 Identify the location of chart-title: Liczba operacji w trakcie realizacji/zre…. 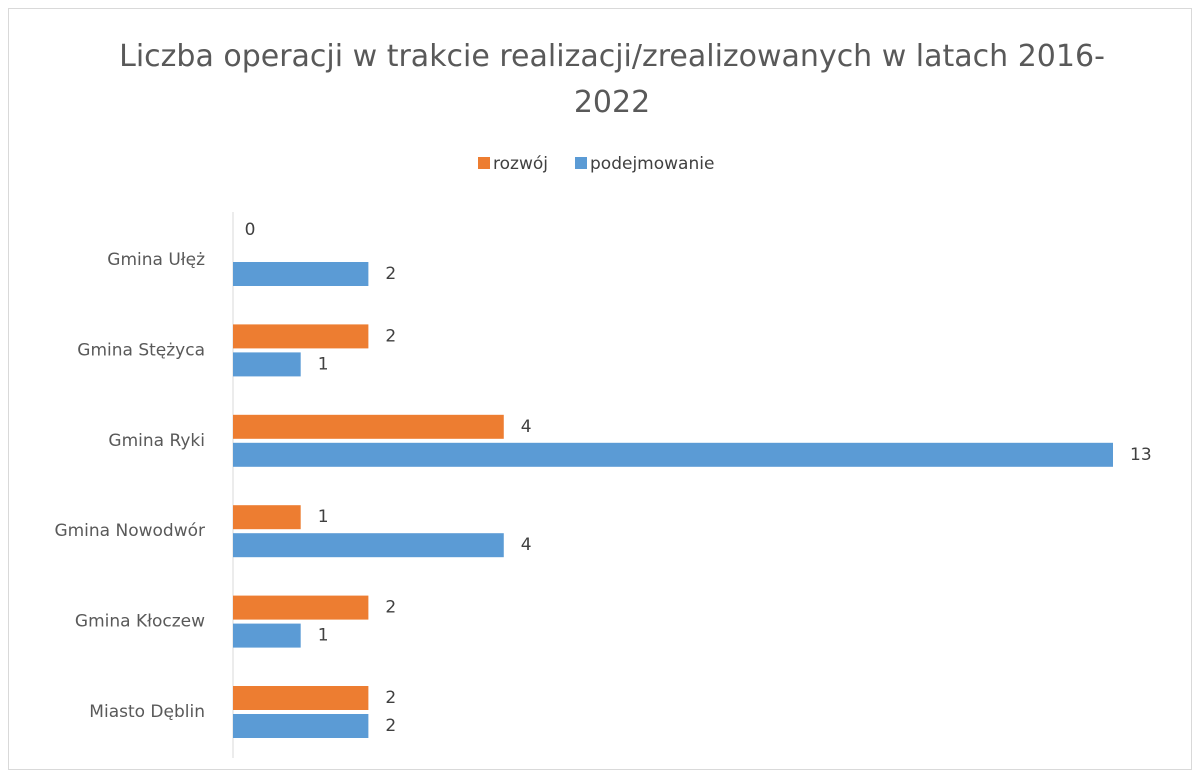
(612, 79).